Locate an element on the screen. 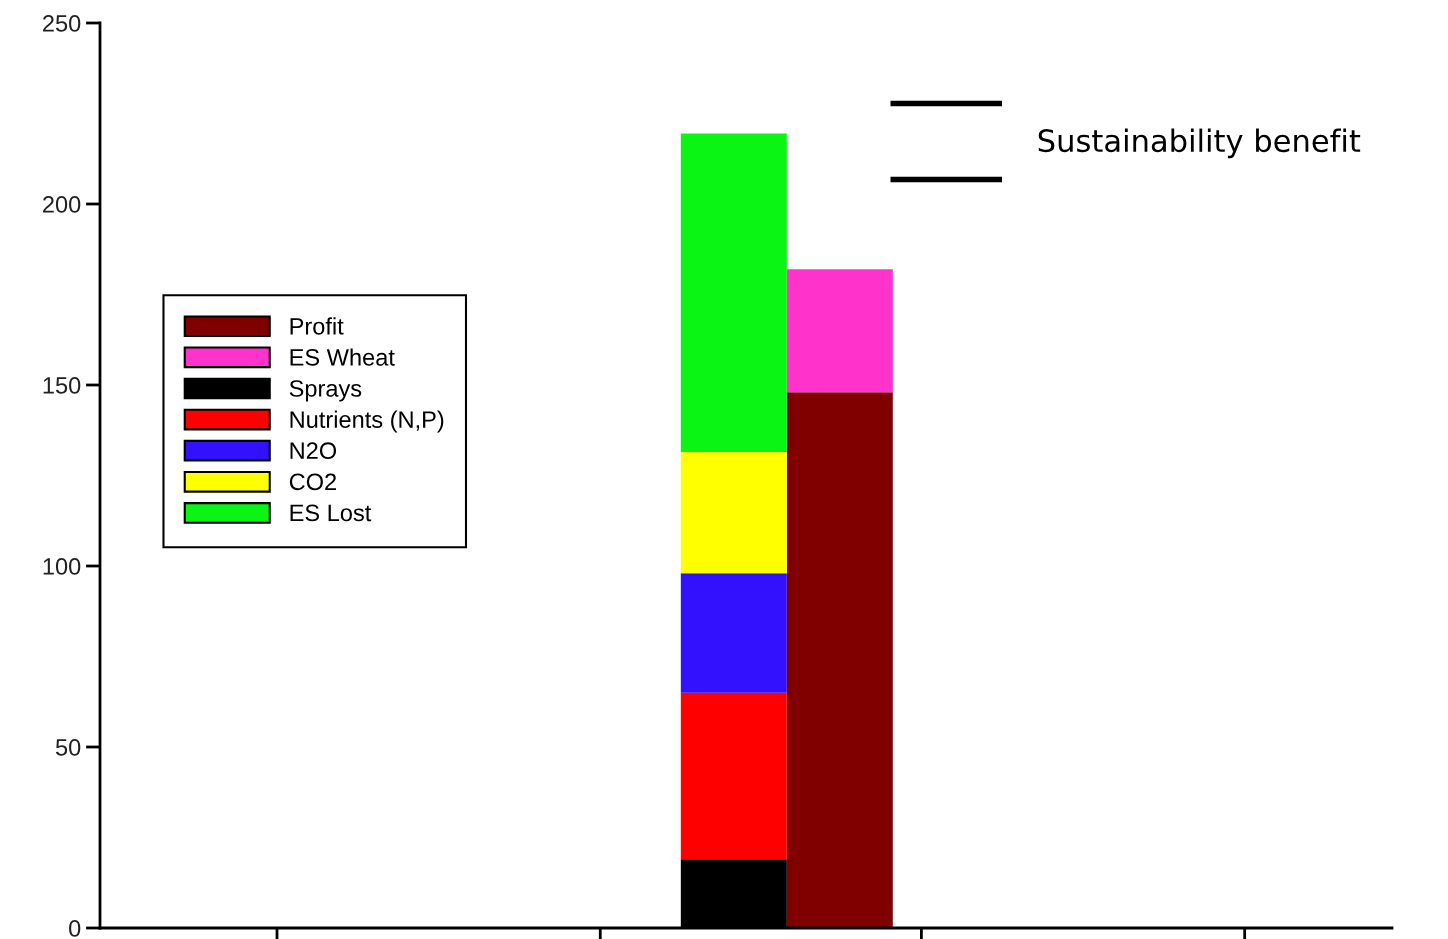 The image size is (1448, 939). legend-label: ES Wheat is located at coordinates (342, 357).